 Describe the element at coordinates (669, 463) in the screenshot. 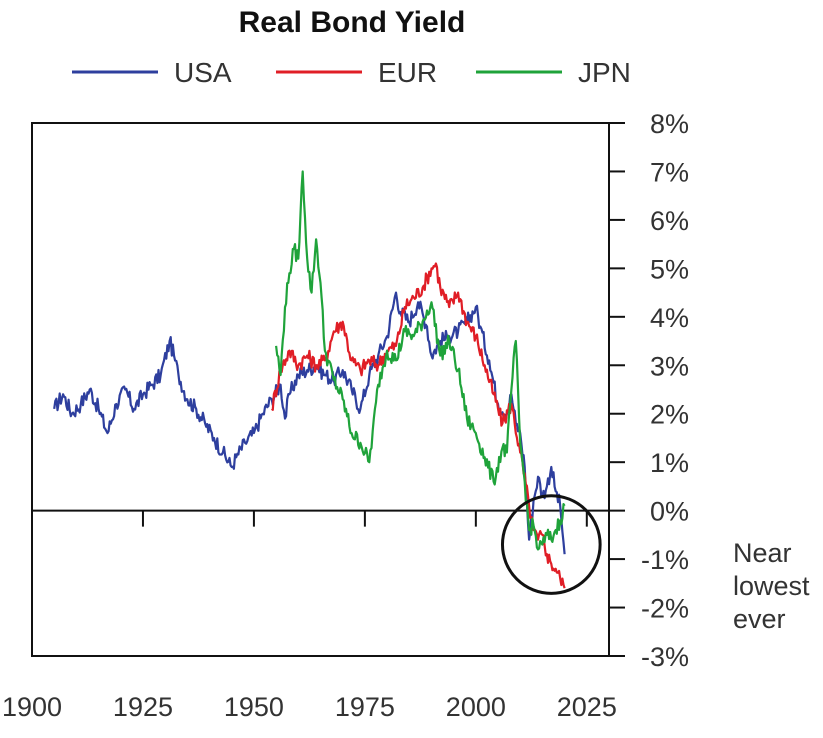

I see `y-tick-label: 1%` at that location.